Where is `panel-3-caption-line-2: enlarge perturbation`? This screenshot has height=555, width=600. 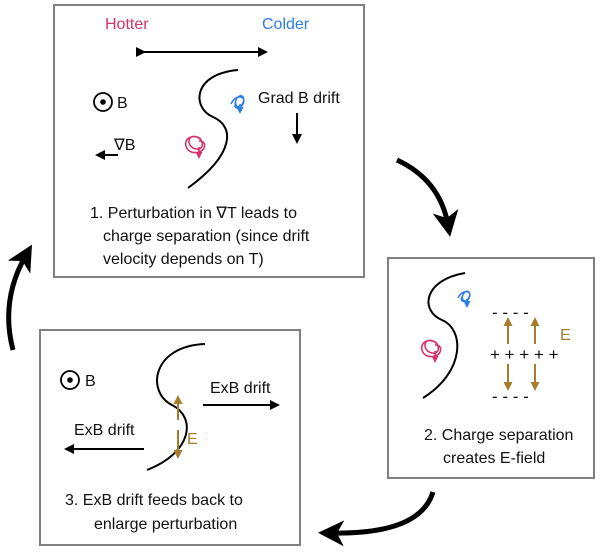 panel-3-caption-line-2: enlarge perturbation is located at coordinates (165, 524).